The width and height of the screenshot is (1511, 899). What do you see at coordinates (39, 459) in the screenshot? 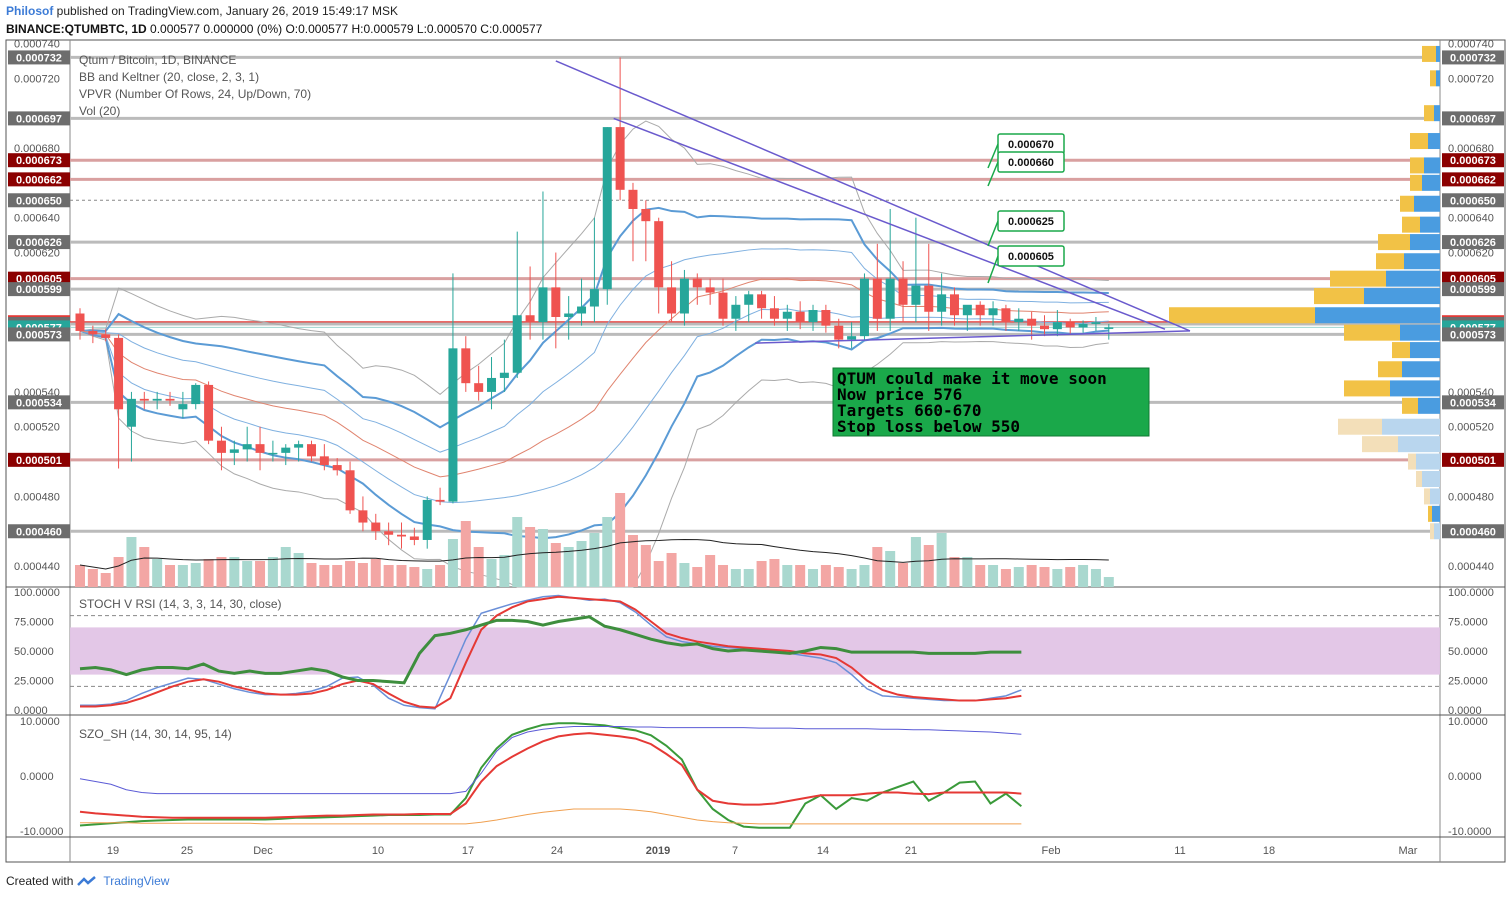
I see `price-tag-left` at bounding box center [39, 459].